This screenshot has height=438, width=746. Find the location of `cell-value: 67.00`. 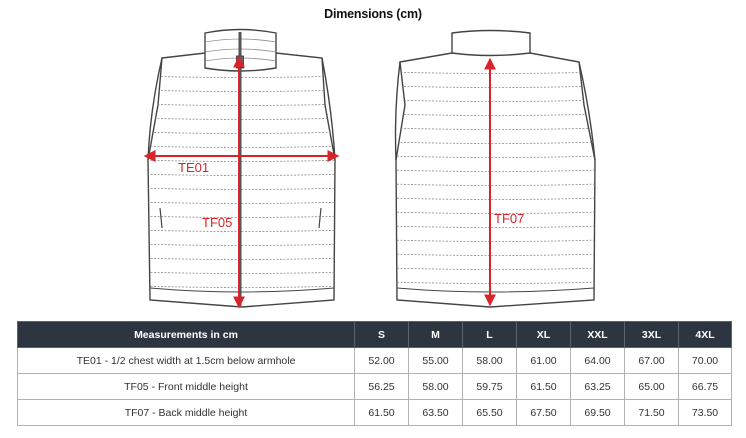

cell-value: 67.00 is located at coordinates (651, 360).